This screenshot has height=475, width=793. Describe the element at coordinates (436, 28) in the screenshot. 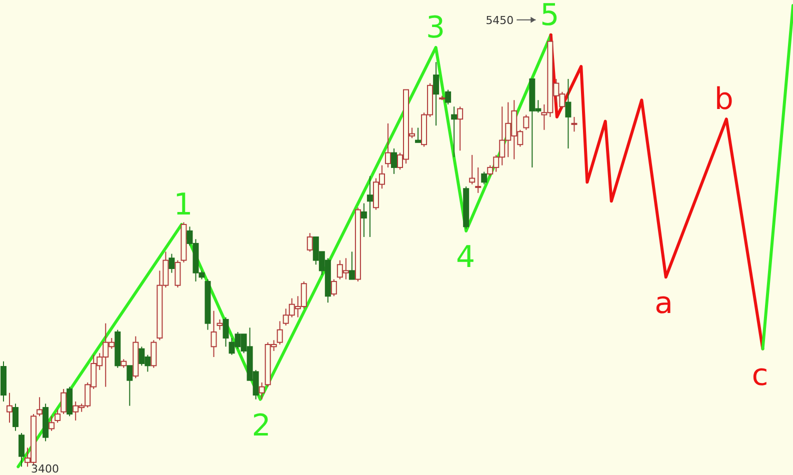

I see `annotation: 3` at that location.